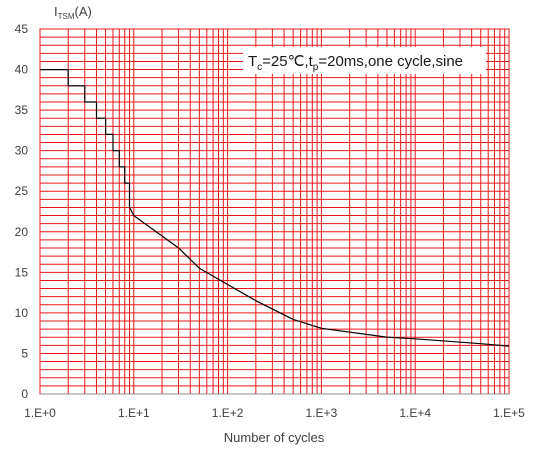  What do you see at coordinates (322, 413) in the screenshot?
I see `x-tick-label: 1.E+3` at bounding box center [322, 413].